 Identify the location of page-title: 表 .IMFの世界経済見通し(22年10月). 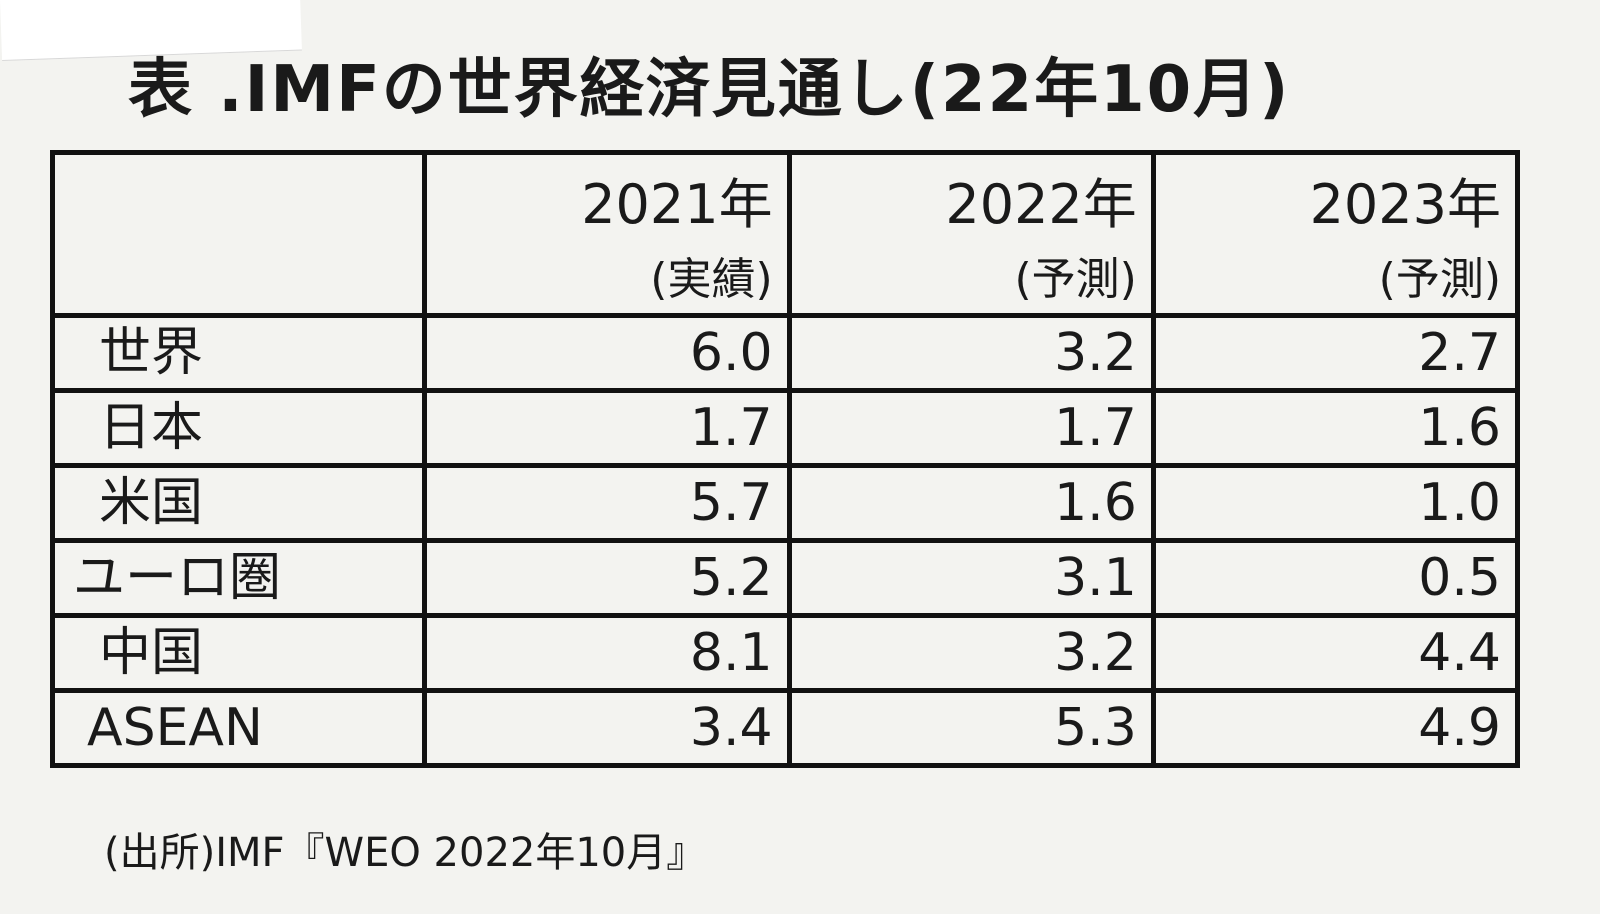
(709, 90).